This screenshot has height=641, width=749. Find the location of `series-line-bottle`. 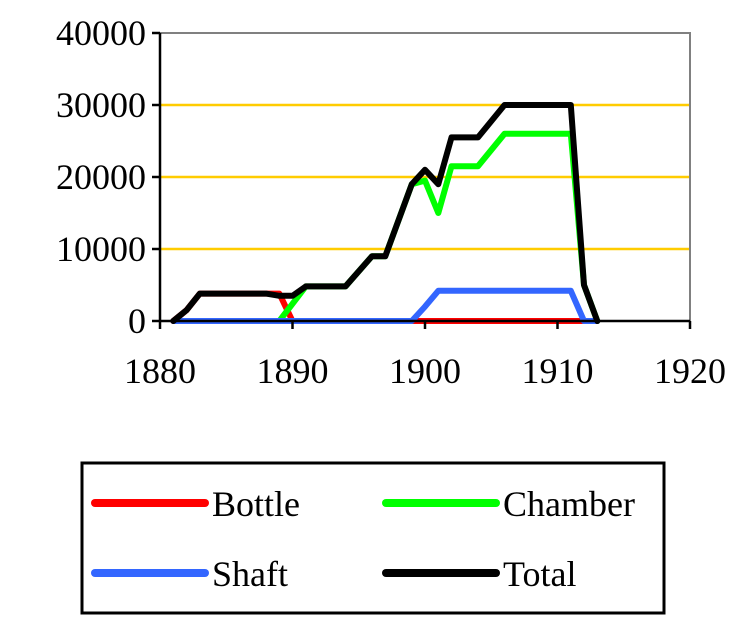

series-line-bottle is located at coordinates (385, 307).